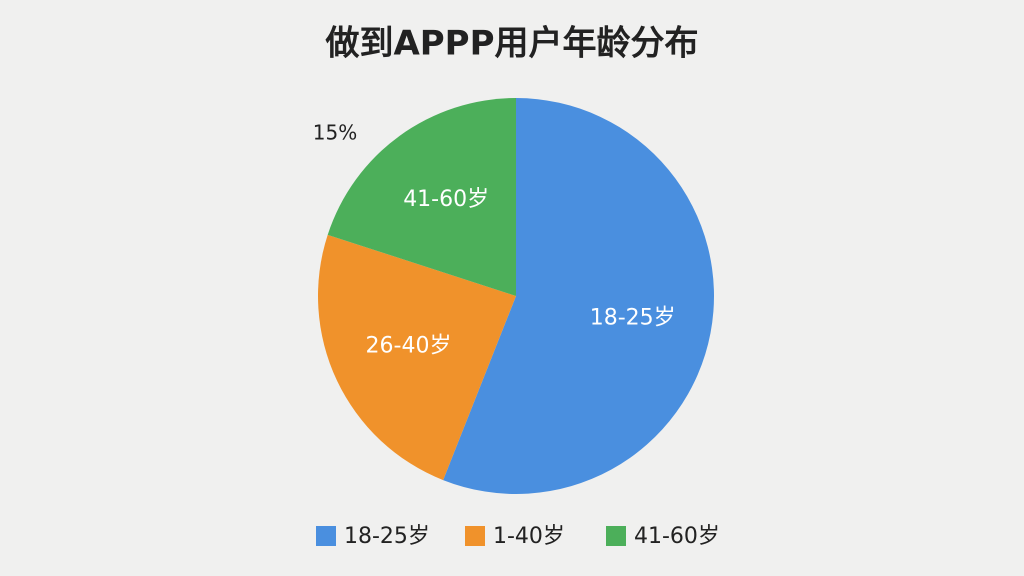  Describe the element at coordinates (511, 44) in the screenshot. I see `chart-title: 做到APPP用户年龄分布` at that location.